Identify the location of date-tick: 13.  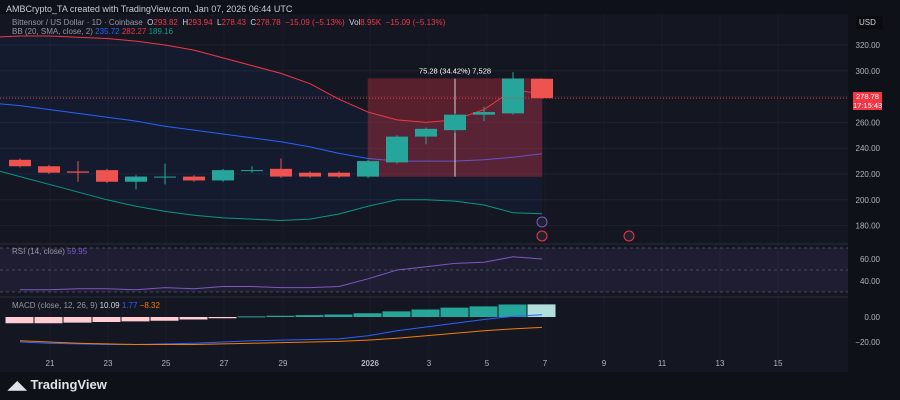
(720, 363).